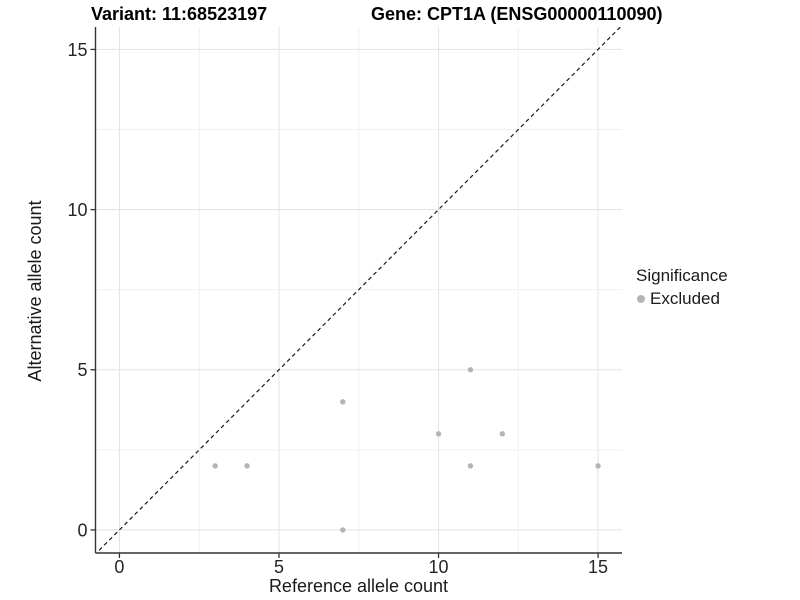 The width and height of the screenshot is (800, 600). I want to click on y-tick-label: 5, so click(82, 370).